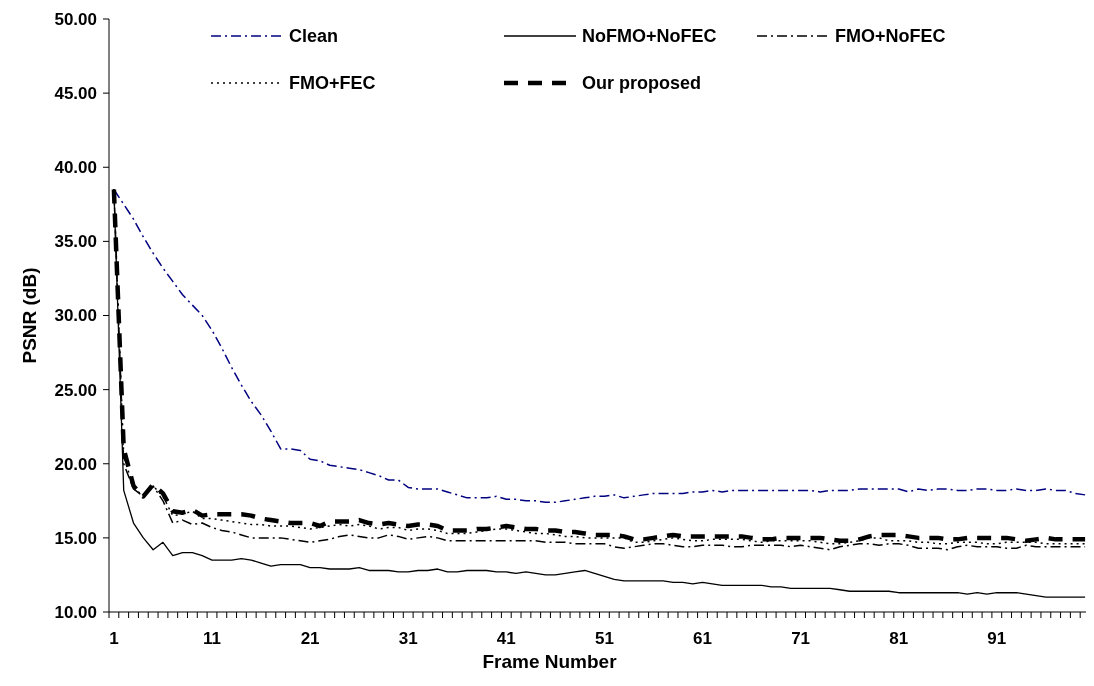  I want to click on y-tick-label: 35.00, so click(75, 242).